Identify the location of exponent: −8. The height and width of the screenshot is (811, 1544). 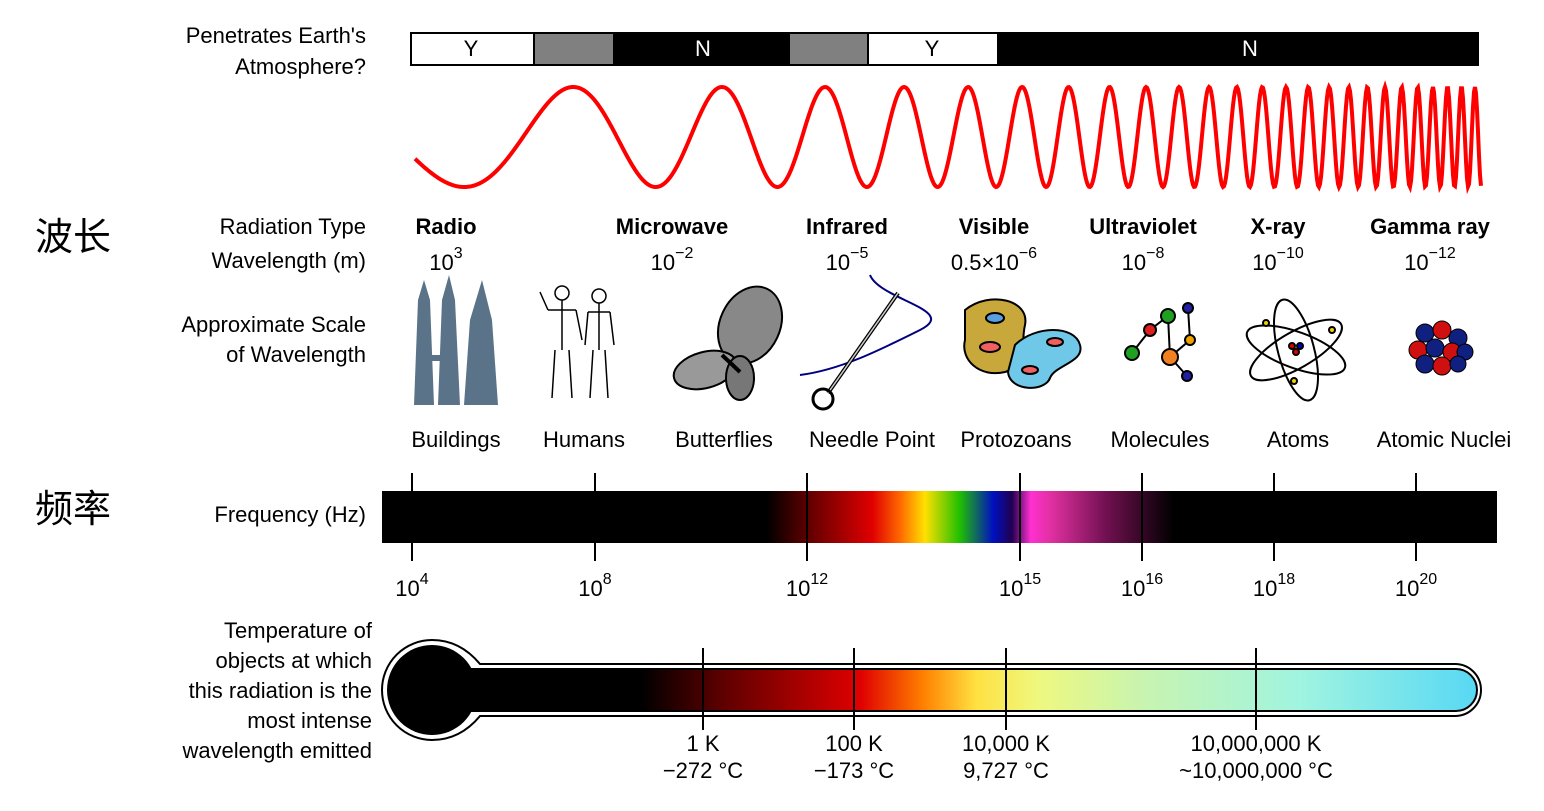
(1155, 253).